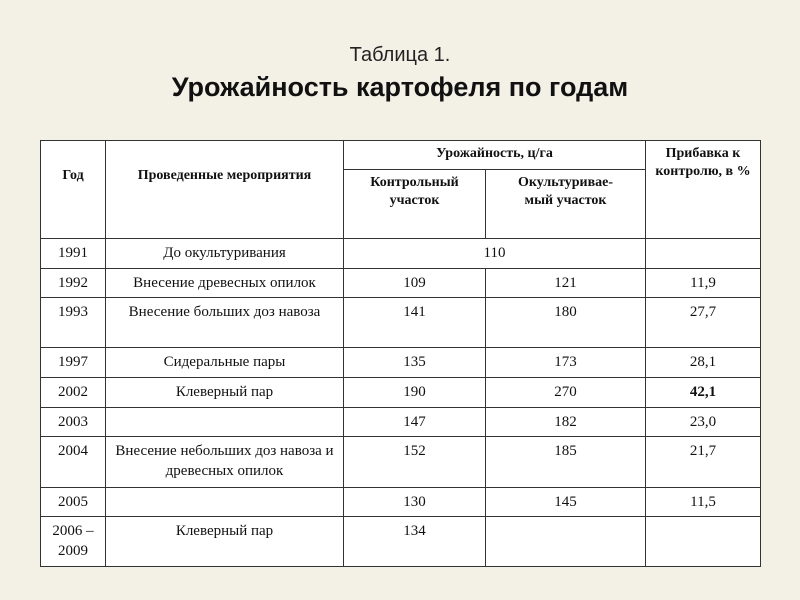  What do you see at coordinates (703, 362) in the screenshot?
I see `cell-increase: 28,1` at bounding box center [703, 362].